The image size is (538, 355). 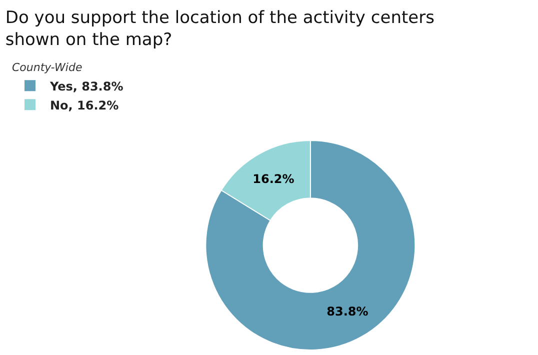 I want to click on legend-label: Yes, 83.8%, so click(x=86, y=86).